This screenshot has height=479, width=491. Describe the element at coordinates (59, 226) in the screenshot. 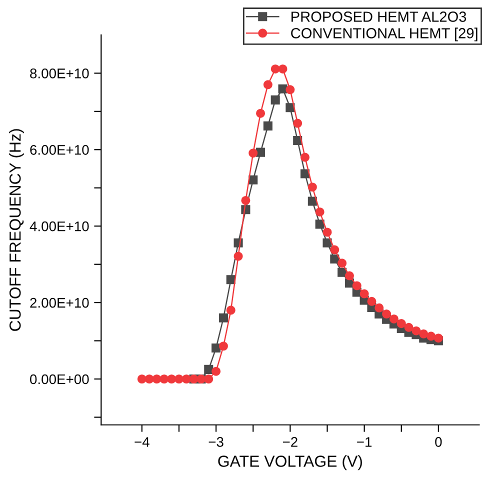

I see `y-tick-label: 4.00E+10` at that location.